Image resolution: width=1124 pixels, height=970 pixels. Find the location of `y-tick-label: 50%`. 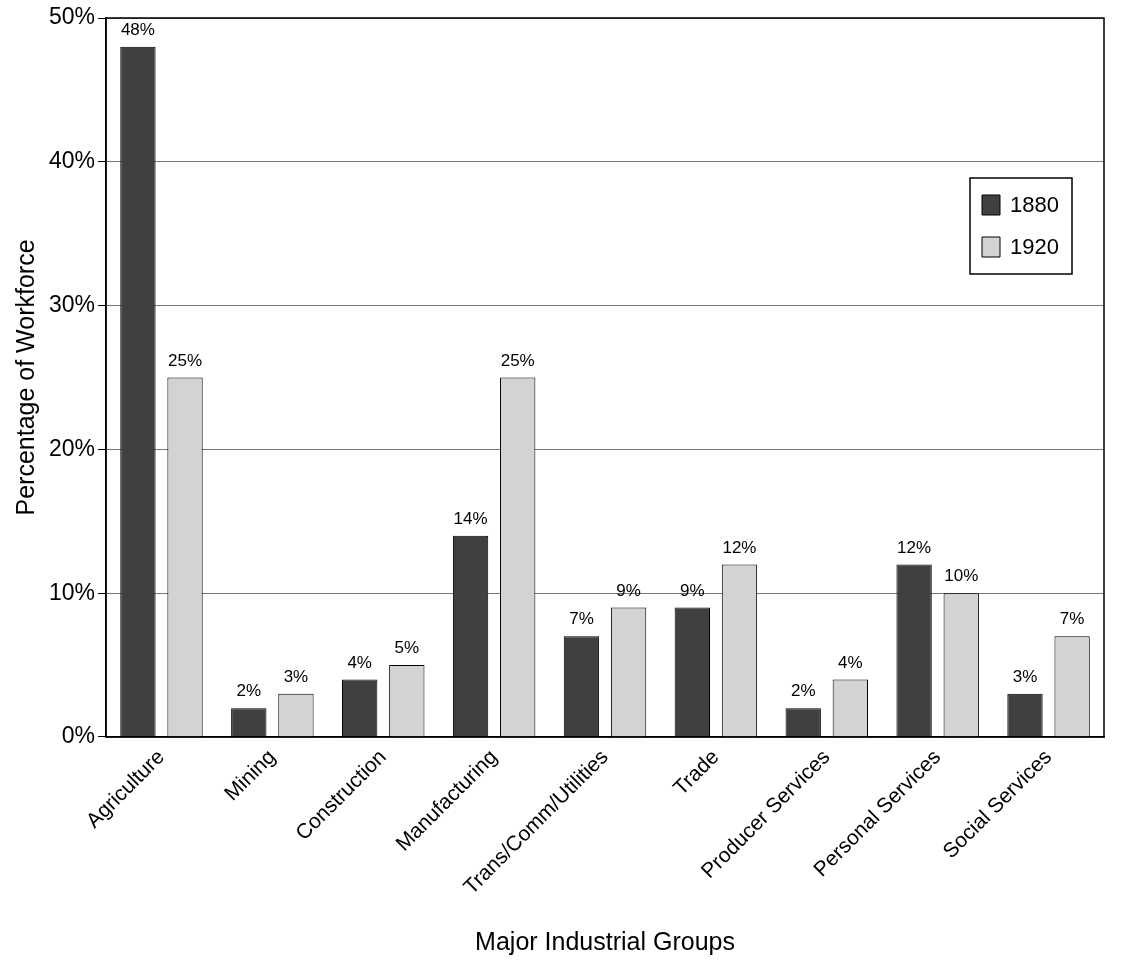

y-tick-label: 50% is located at coordinates (72, 16).